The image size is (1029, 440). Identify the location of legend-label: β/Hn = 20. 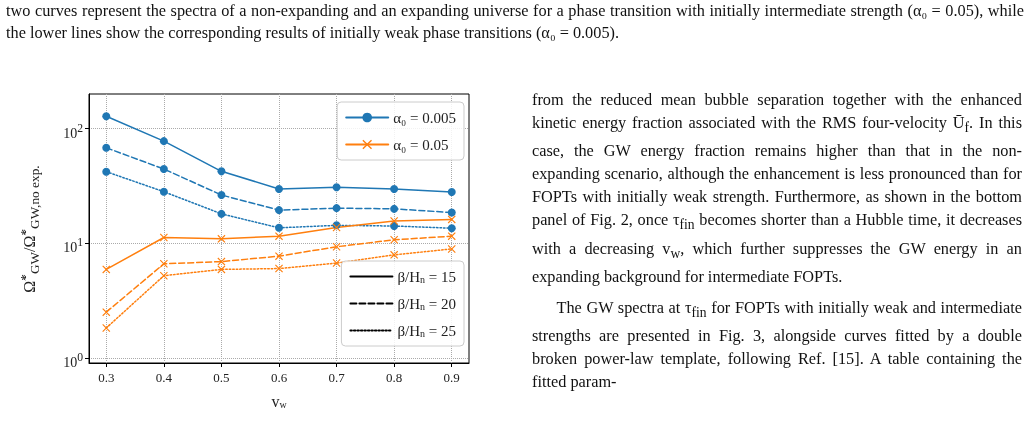
(427, 303).